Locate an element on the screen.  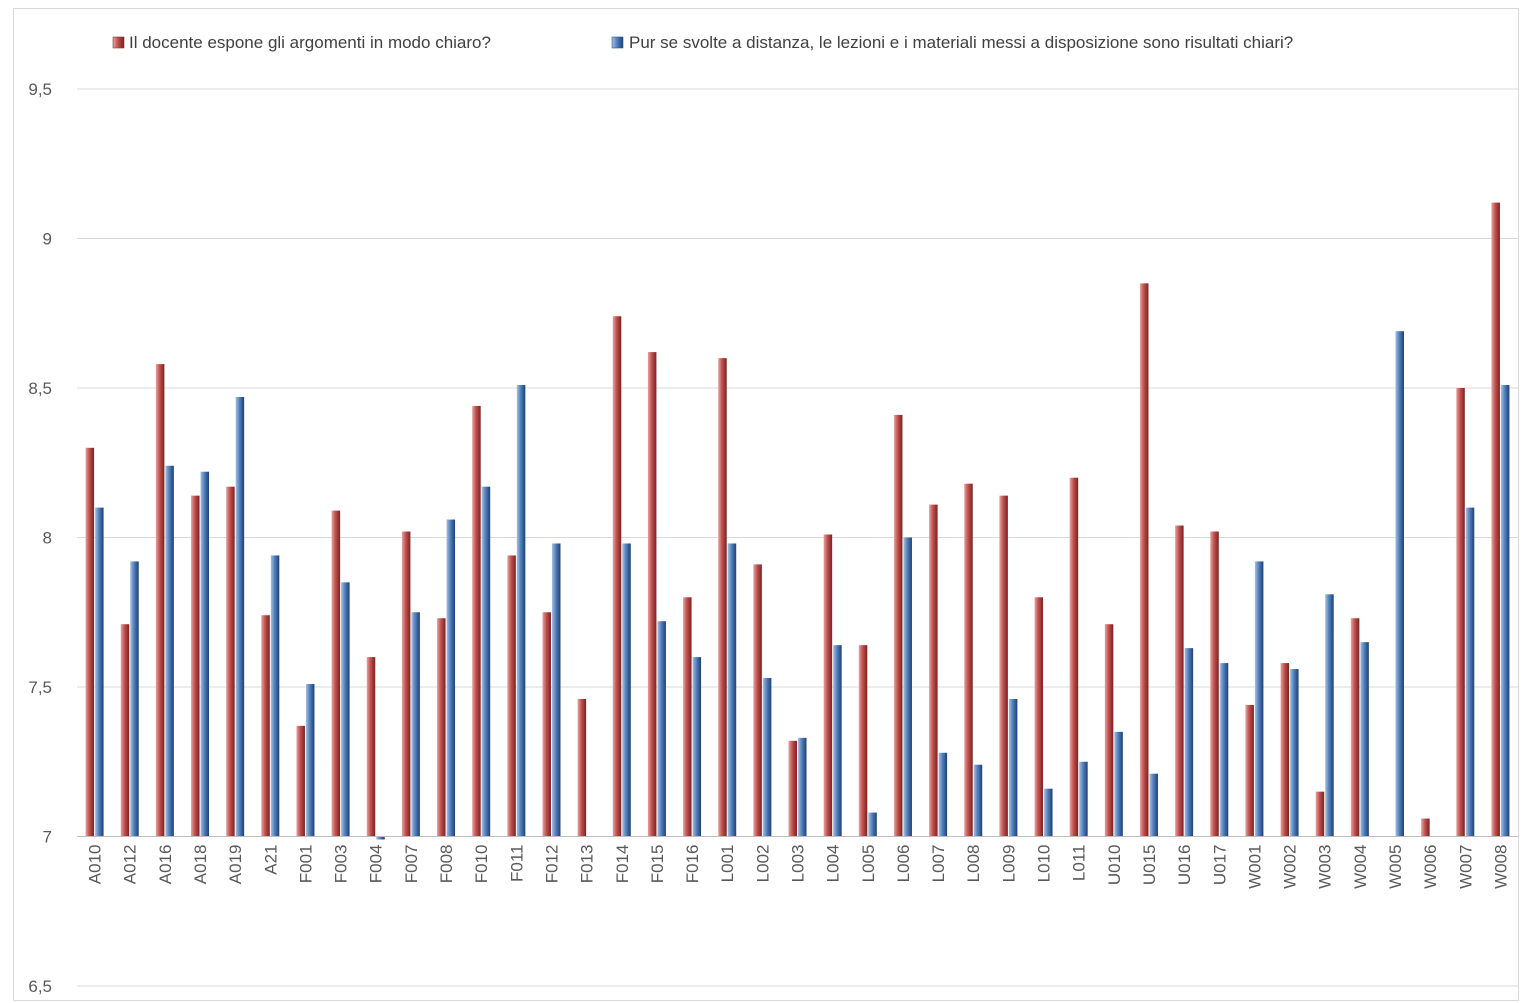
bar-series-2-f007 is located at coordinates (415, 724).